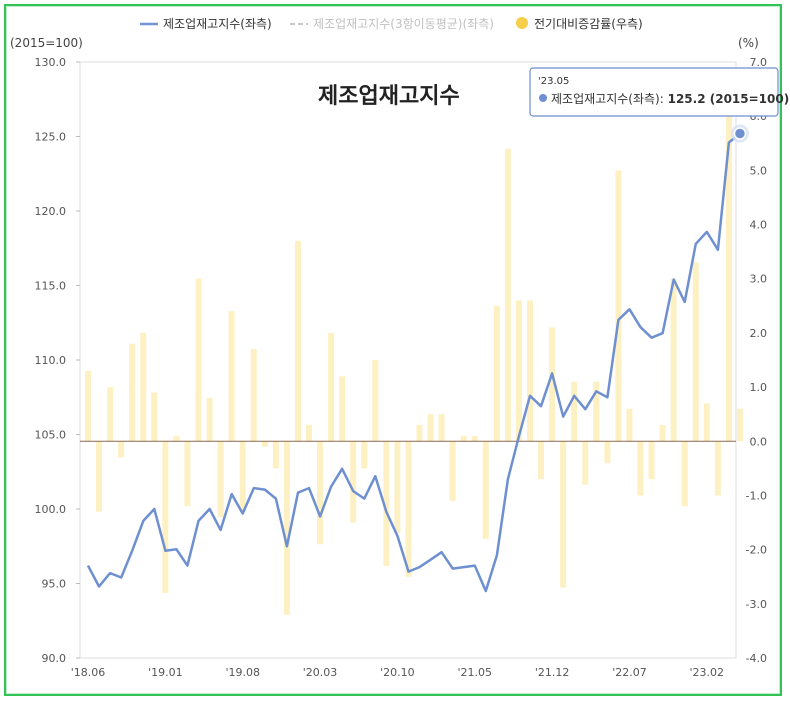 Image resolution: width=790 pixels, height=704 pixels. I want to click on right-axis: -4.0-3.0-2.0-1.00.01.02.03.04.05.06.07.0, so click(756, 360).